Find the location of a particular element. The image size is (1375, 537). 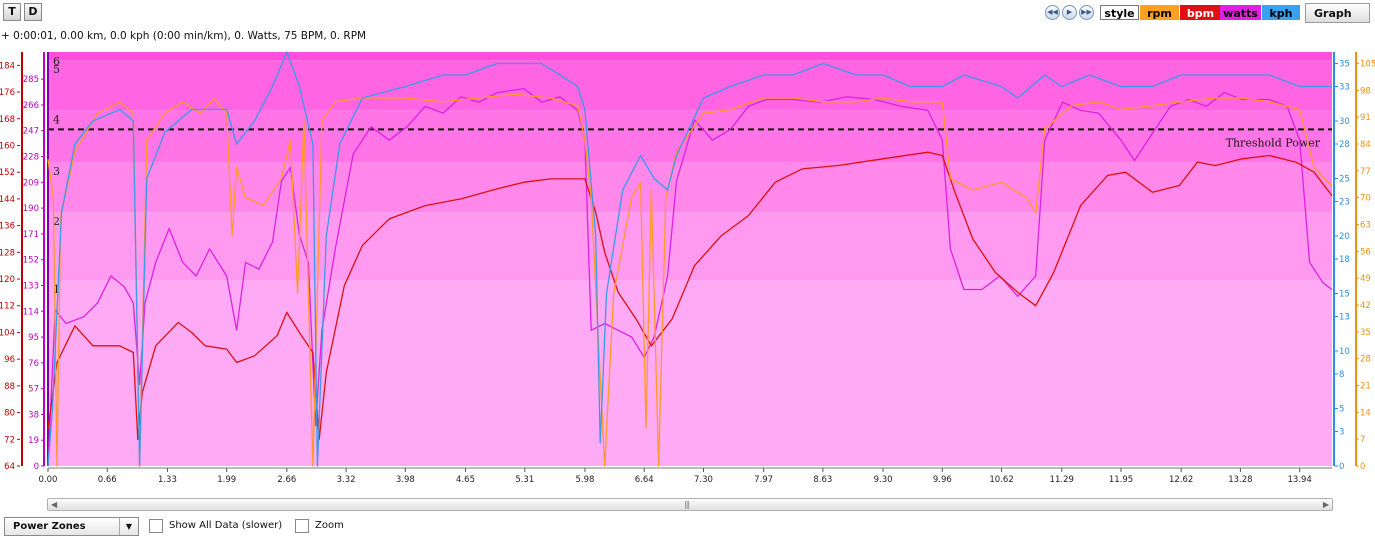

bpm-axis-tick-label: 96 is located at coordinates (9, 360).